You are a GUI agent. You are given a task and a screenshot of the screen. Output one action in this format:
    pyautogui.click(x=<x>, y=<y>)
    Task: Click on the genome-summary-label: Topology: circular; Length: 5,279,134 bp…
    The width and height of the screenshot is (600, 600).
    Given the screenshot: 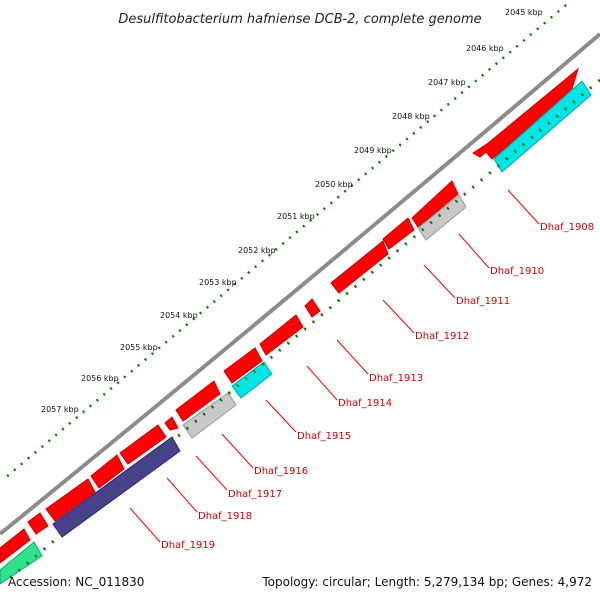 What is the action you would take?
    pyautogui.click(x=426, y=582)
    